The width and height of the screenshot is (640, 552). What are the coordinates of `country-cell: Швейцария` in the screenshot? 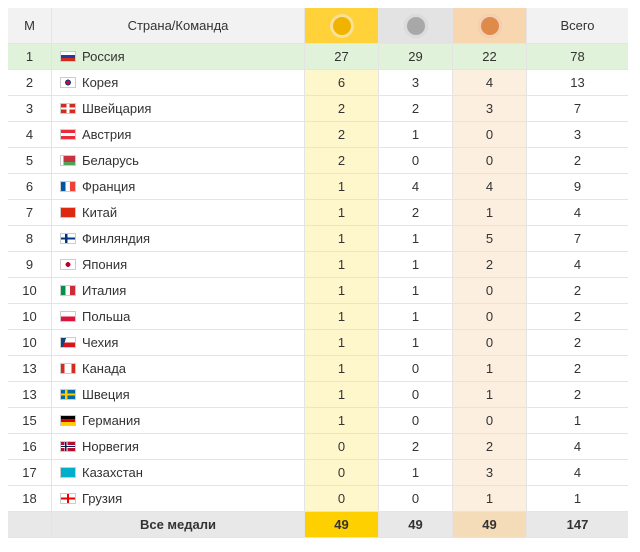 It's located at (178, 108).